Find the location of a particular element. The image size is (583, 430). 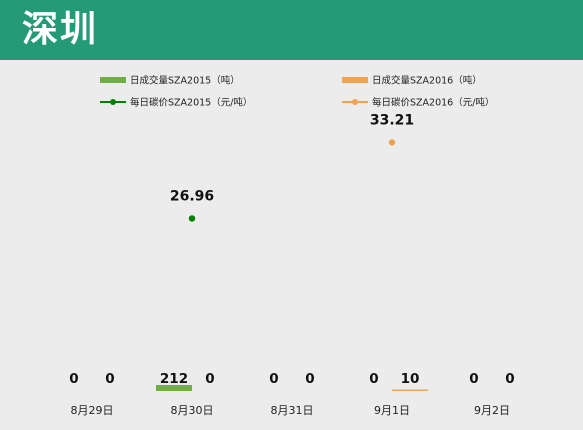

category-label-2: 8月30日 is located at coordinates (192, 410).